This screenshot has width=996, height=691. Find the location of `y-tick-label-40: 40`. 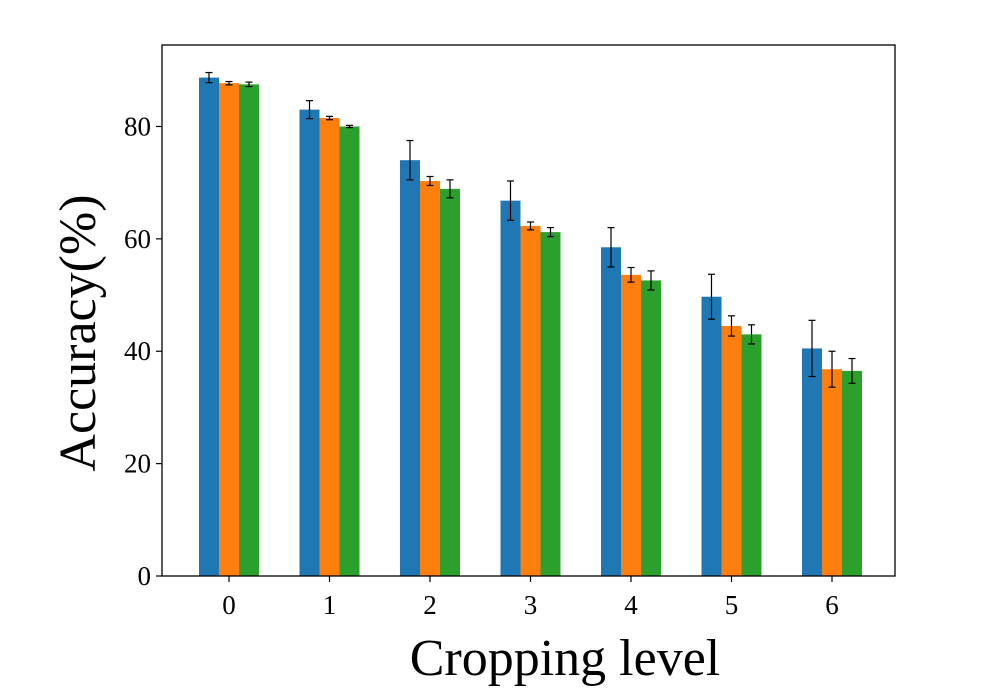

y-tick-label-40: 40 is located at coordinates (137, 351).